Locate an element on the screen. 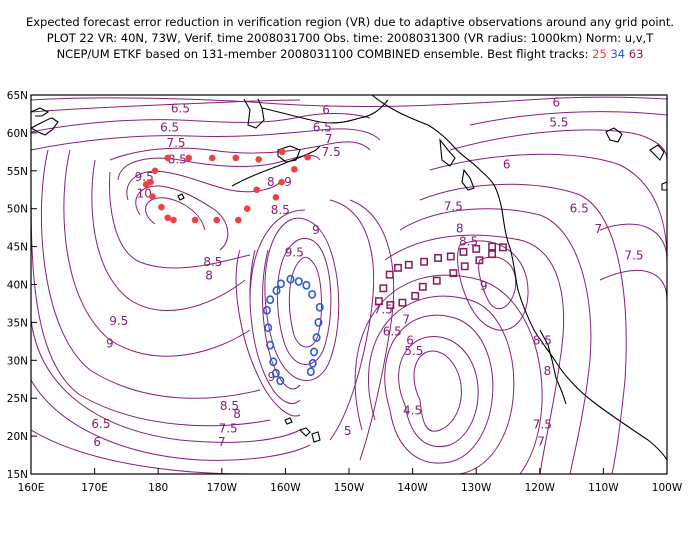 The height and width of the screenshot is (540, 700). track-label-blue: 34 is located at coordinates (618, 54).